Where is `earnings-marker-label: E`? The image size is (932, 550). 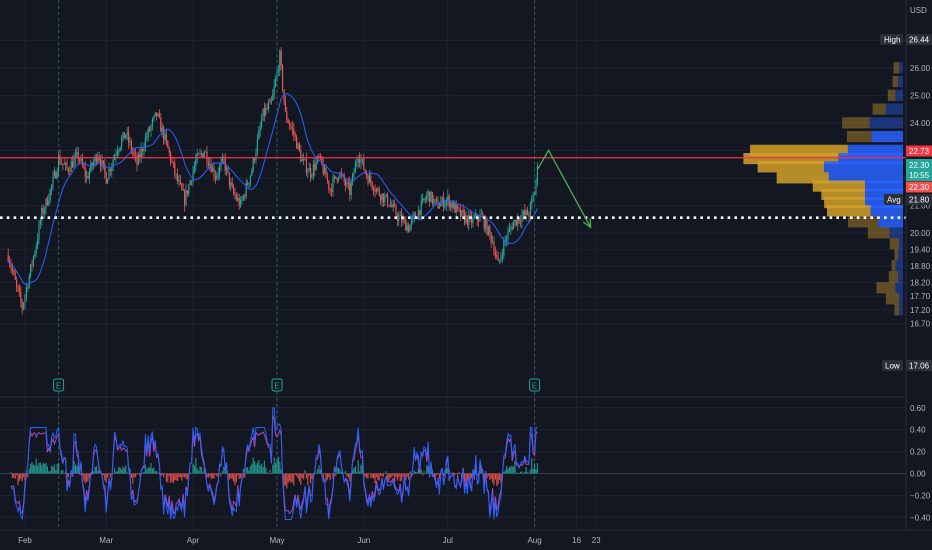
earnings-marker-label: E is located at coordinates (58, 386).